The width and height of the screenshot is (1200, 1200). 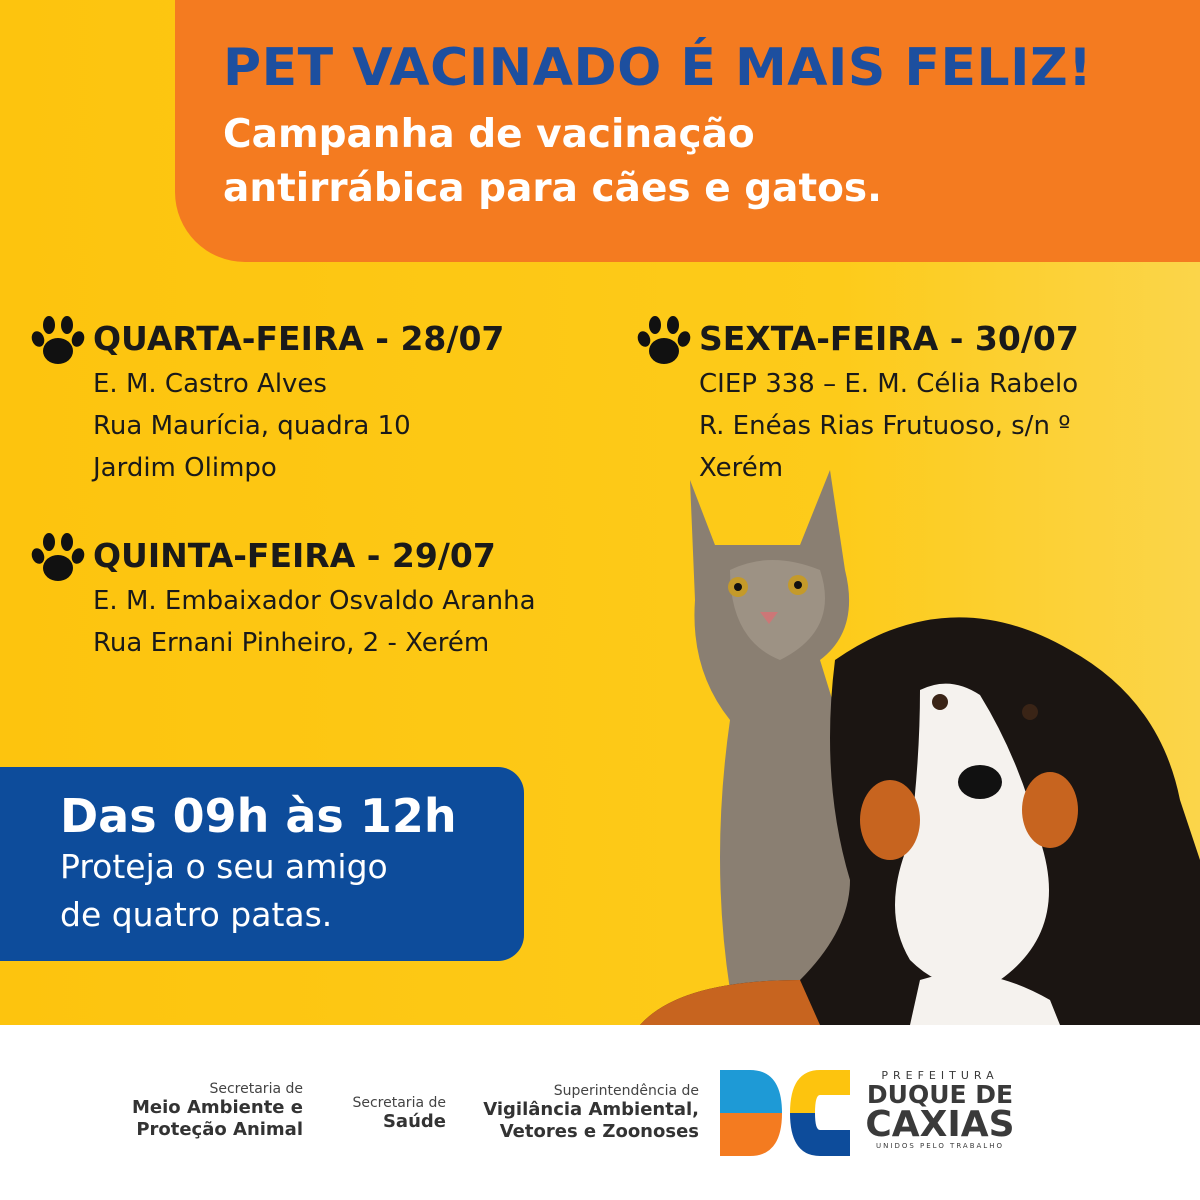 What do you see at coordinates (599, 1131) in the screenshot?
I see `org-name: Vetores e Zoonoses` at bounding box center [599, 1131].